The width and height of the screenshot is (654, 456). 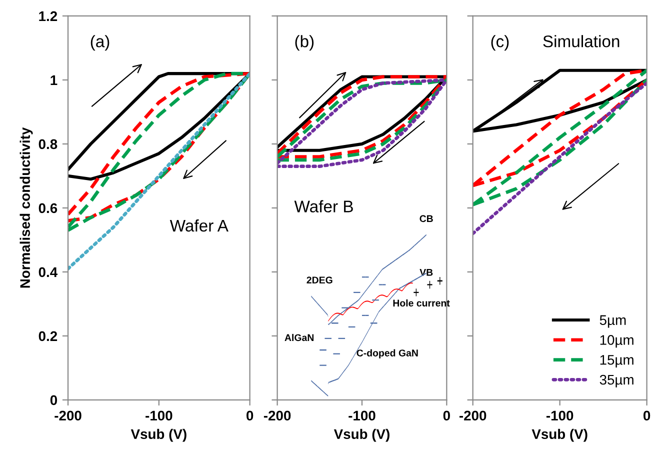 What do you see at coordinates (617, 361) in the screenshot?
I see `legend-label: 15µm` at bounding box center [617, 361].